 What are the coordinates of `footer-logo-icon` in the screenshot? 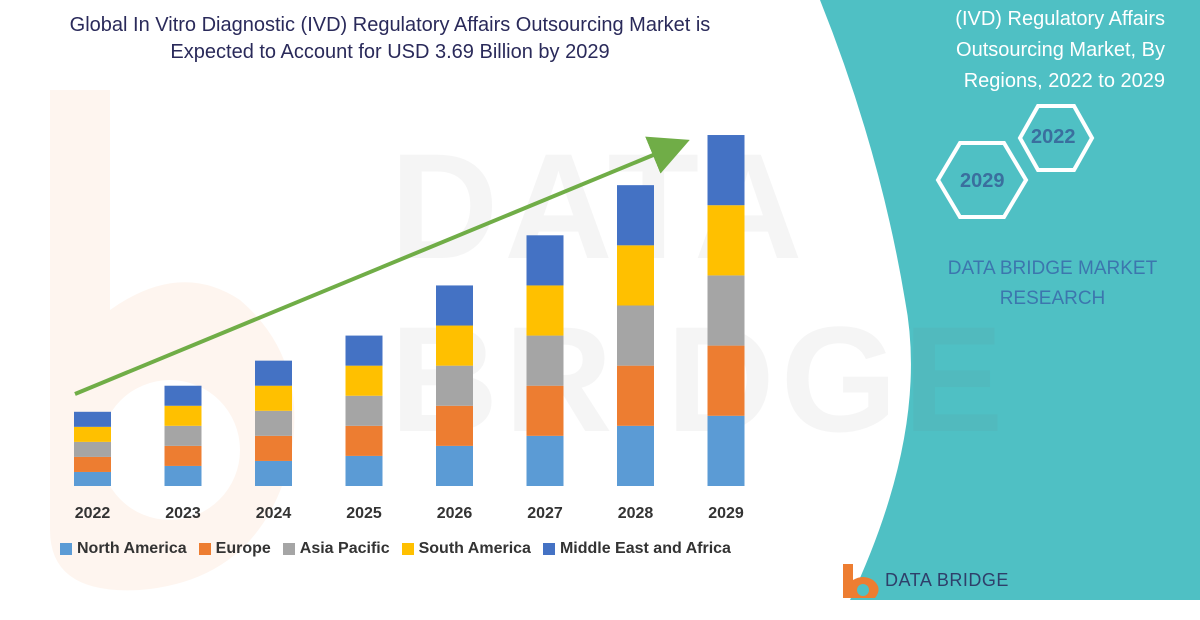 It's located at (861, 581).